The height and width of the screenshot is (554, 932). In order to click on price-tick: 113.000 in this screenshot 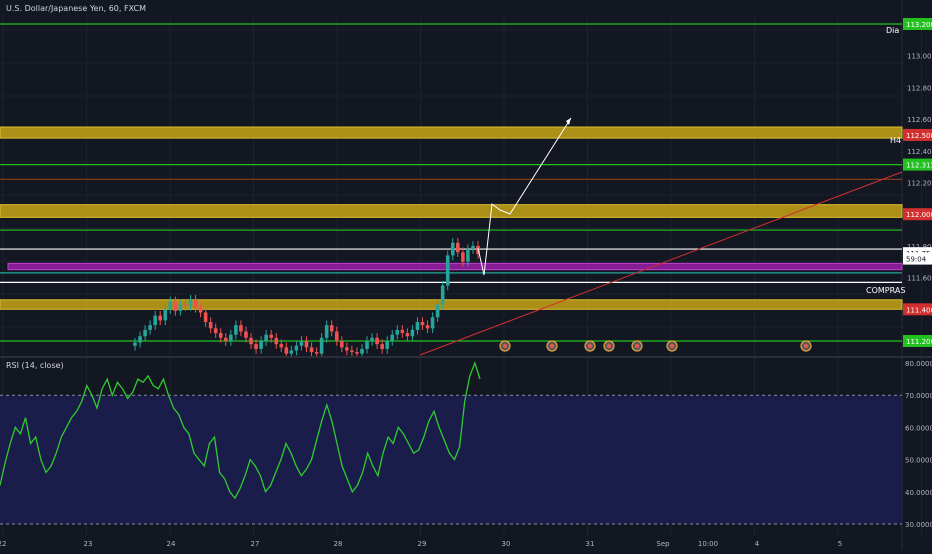, I will do `click(919, 57)`.